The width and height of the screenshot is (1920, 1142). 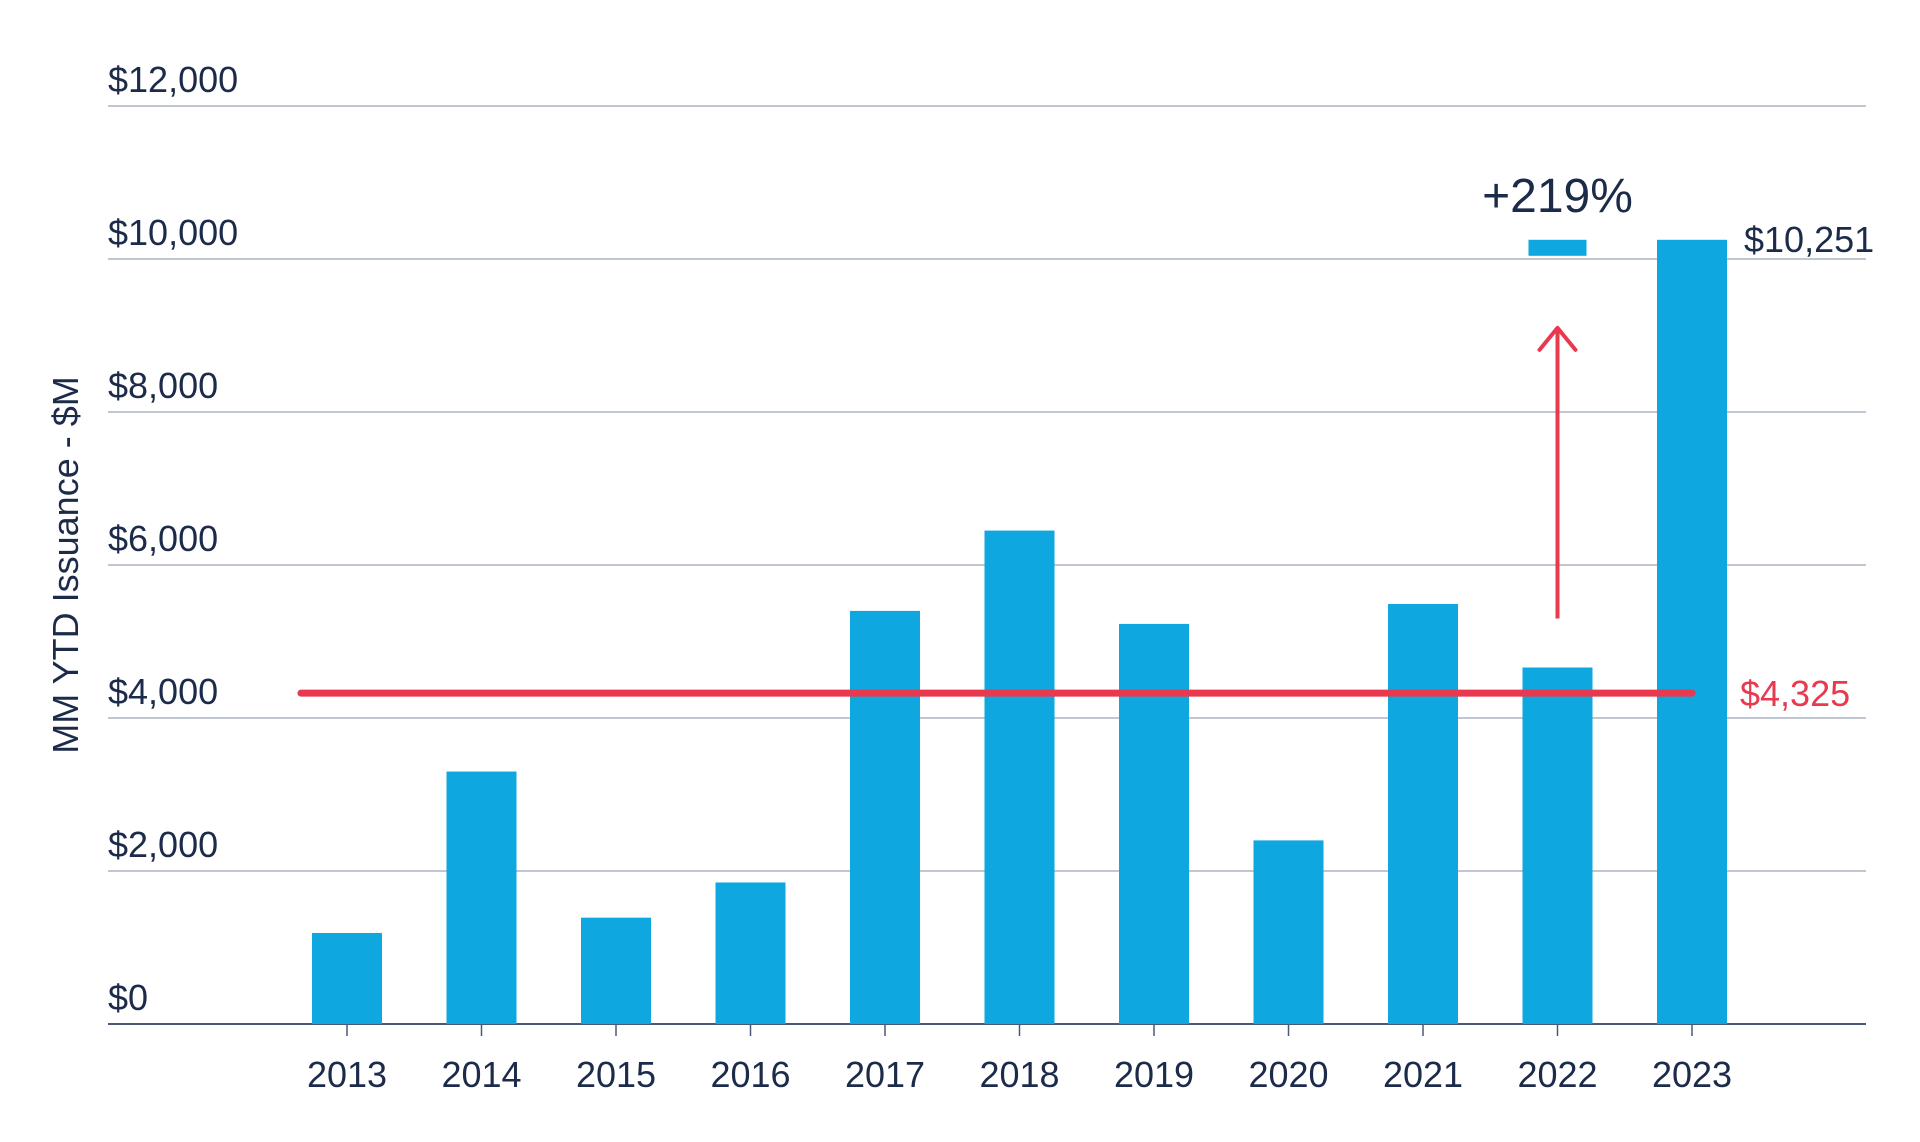 I want to click on bar-2019, so click(x=1154, y=823).